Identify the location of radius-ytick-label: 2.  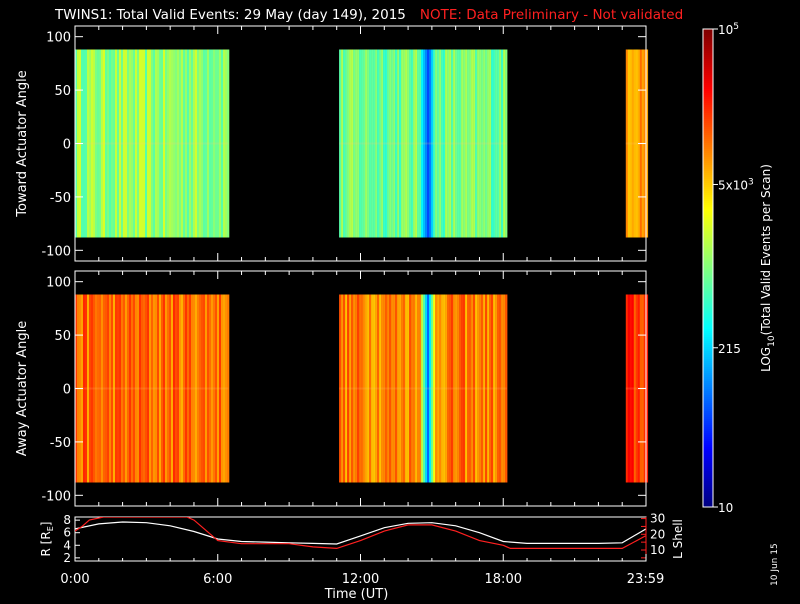
(67, 558).